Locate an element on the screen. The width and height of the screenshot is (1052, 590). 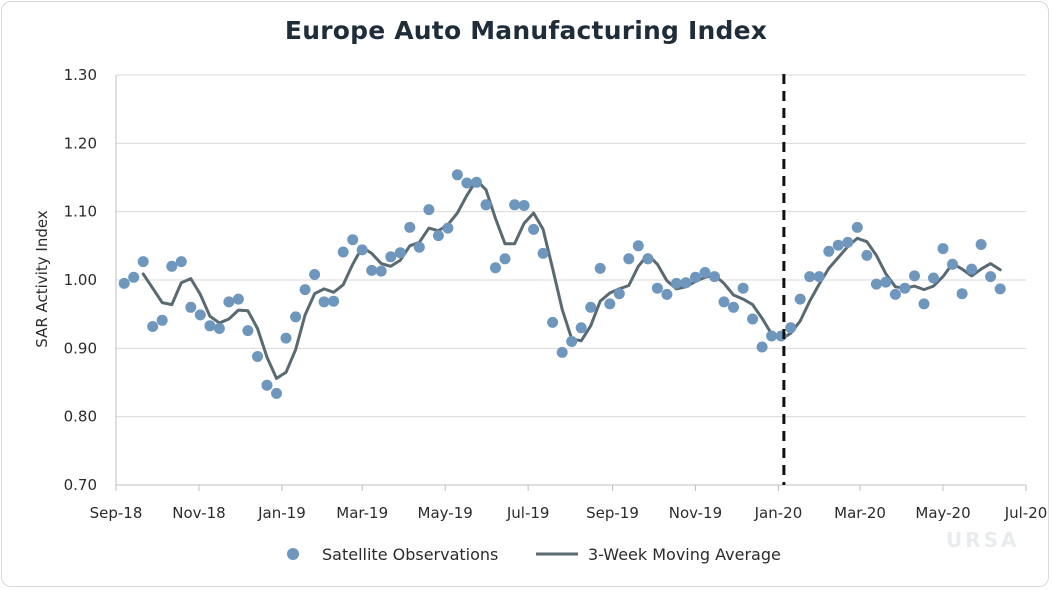
x-tick-label: Mar-20 is located at coordinates (860, 513).